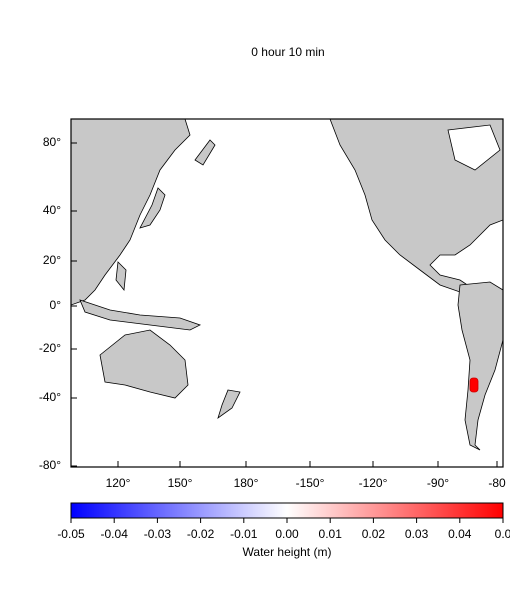 Image resolution: width=510 pixels, height=612 pixels. What do you see at coordinates (180, 483) in the screenshot?
I see `lon-label: 150°` at bounding box center [180, 483].